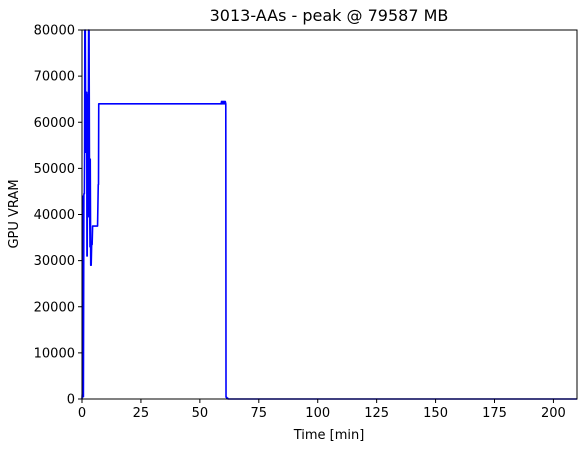 This screenshot has width=585, height=452. Describe the element at coordinates (553, 413) in the screenshot. I see `x-tick-label: 200` at that location.